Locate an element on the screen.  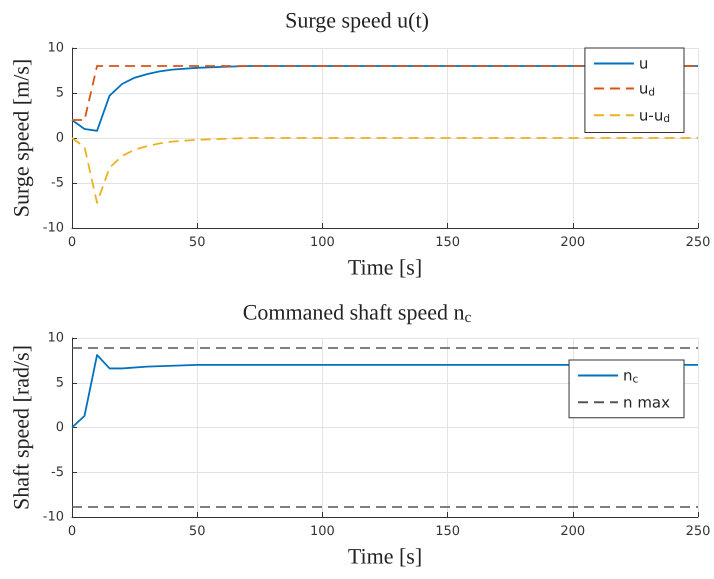
y-axis-title: Surge speed [m/s] is located at coordinates (21, 138).